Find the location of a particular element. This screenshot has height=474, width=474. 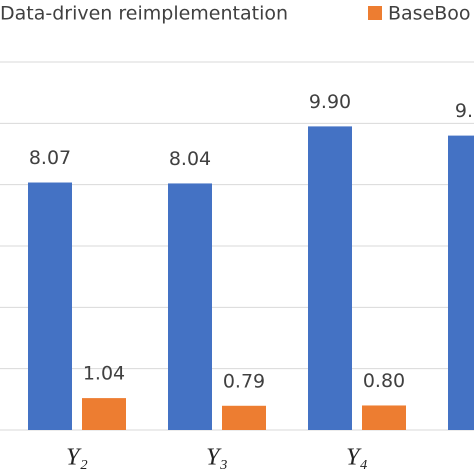

x-tick-label: Y₃ is located at coordinates (217, 458).